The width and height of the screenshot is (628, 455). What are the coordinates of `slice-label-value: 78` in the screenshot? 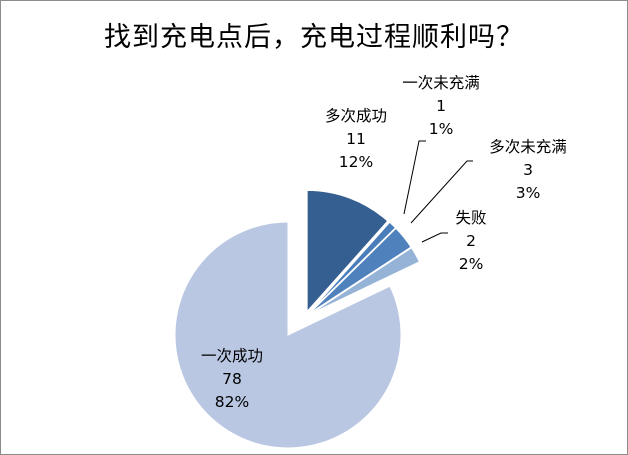 It's located at (232, 379).